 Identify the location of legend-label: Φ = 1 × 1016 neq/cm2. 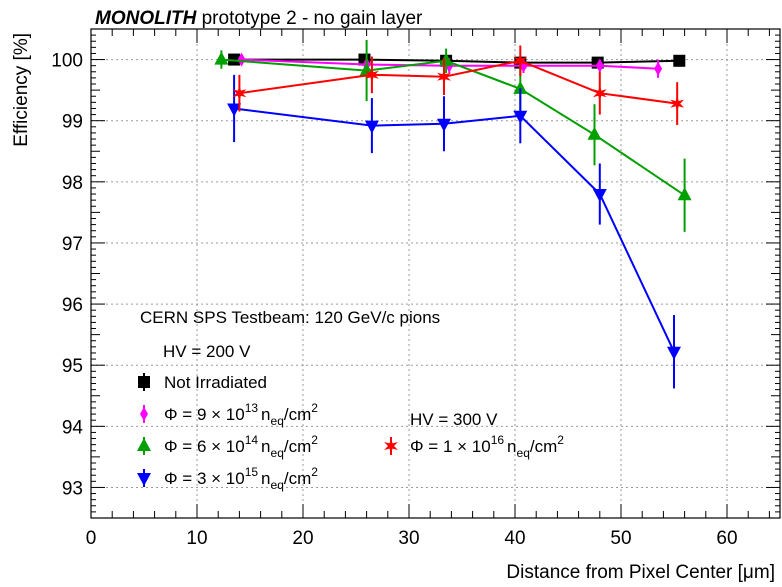
(487, 446).